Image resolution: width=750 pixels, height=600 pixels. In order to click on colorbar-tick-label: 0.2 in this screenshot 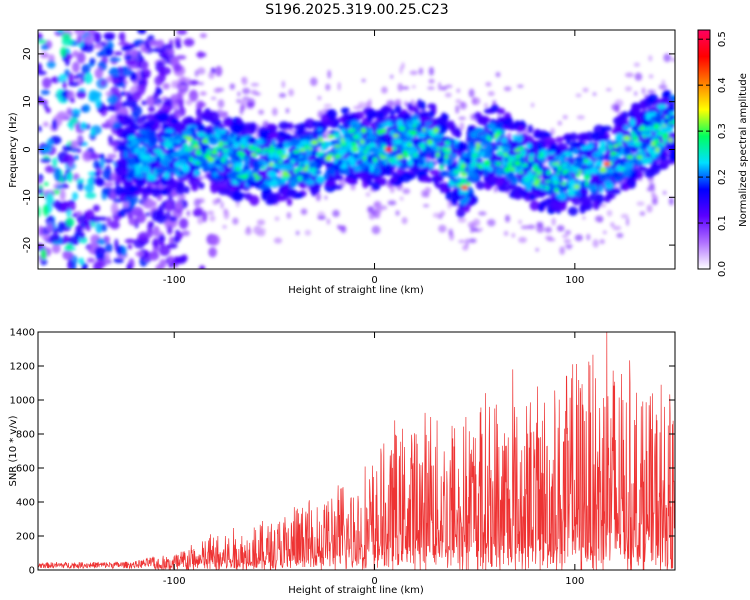, I will do `click(722, 177)`.